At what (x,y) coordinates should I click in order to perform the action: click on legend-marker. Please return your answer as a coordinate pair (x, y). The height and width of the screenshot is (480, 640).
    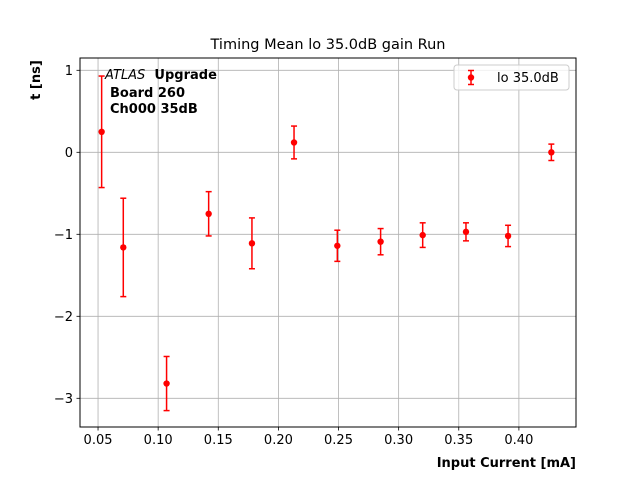
    Looking at the image, I should click on (471, 77).